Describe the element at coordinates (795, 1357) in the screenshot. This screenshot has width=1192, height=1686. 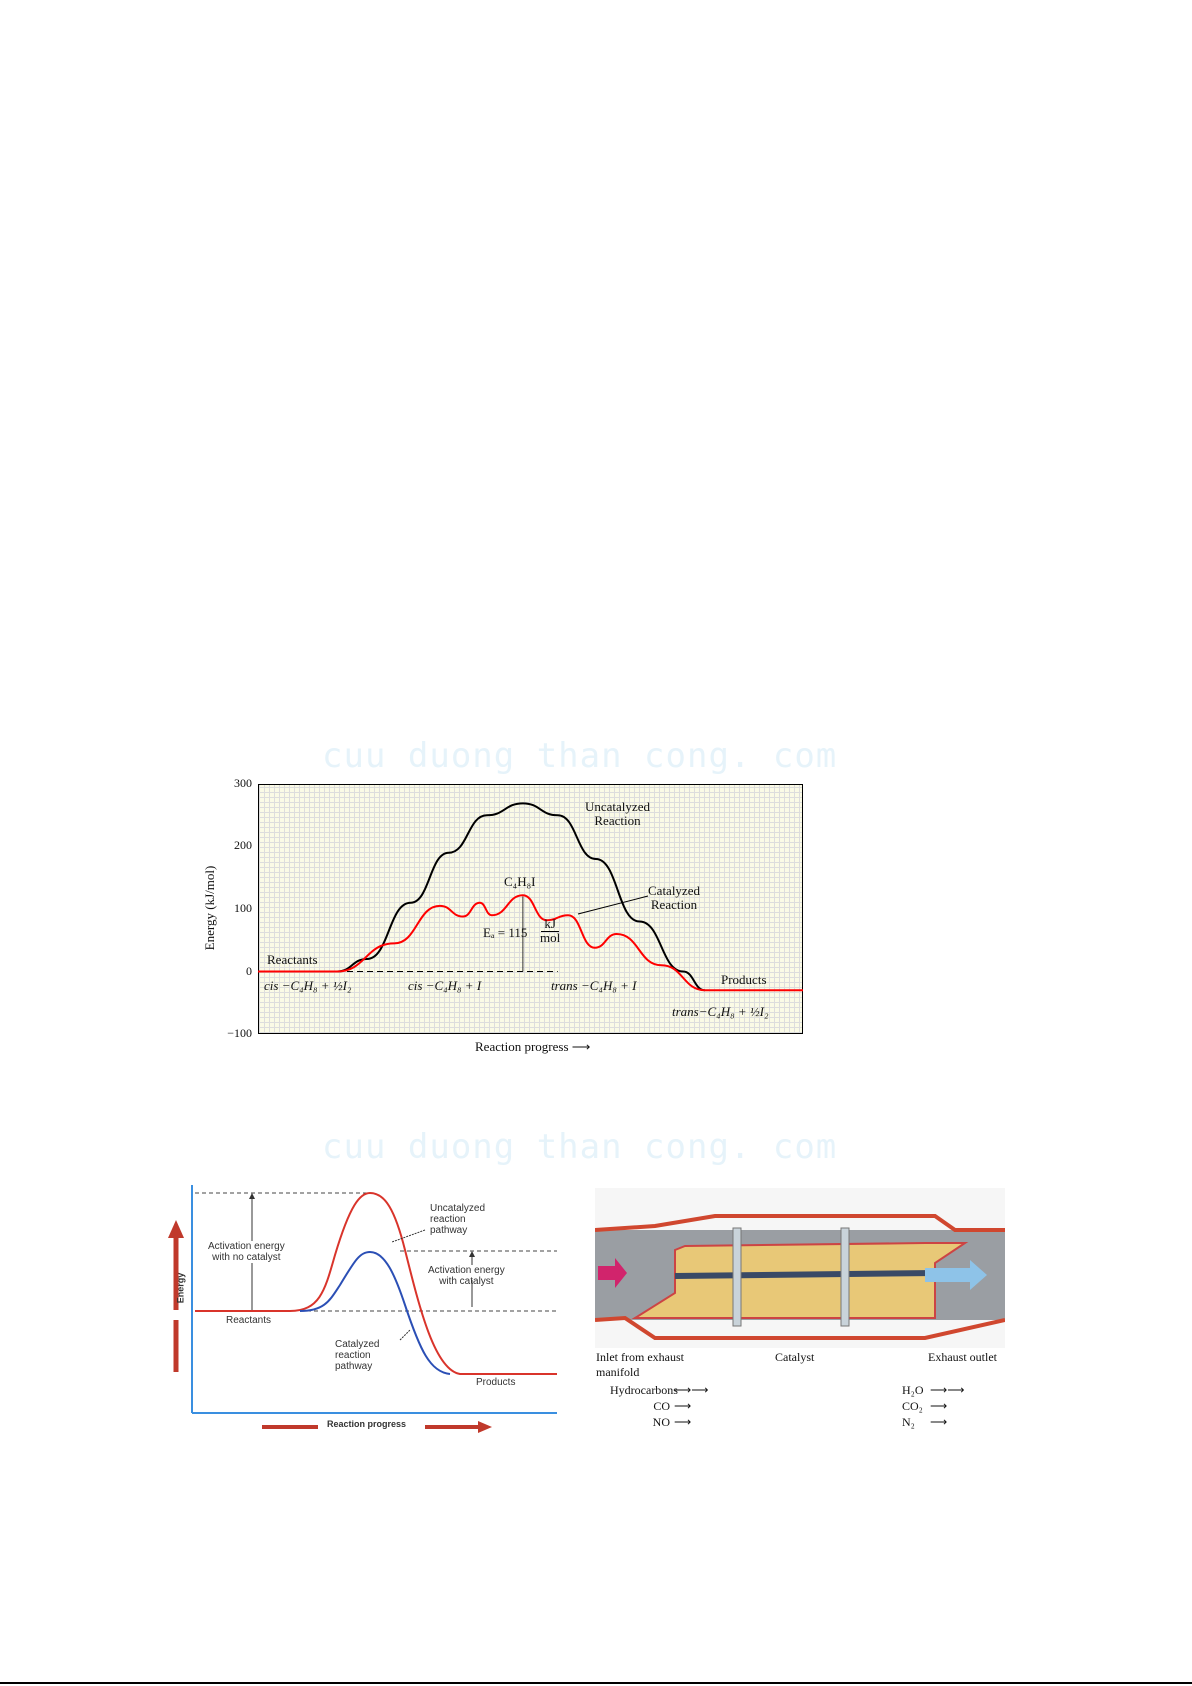
I see `catalyst-label: Catalyst` at that location.